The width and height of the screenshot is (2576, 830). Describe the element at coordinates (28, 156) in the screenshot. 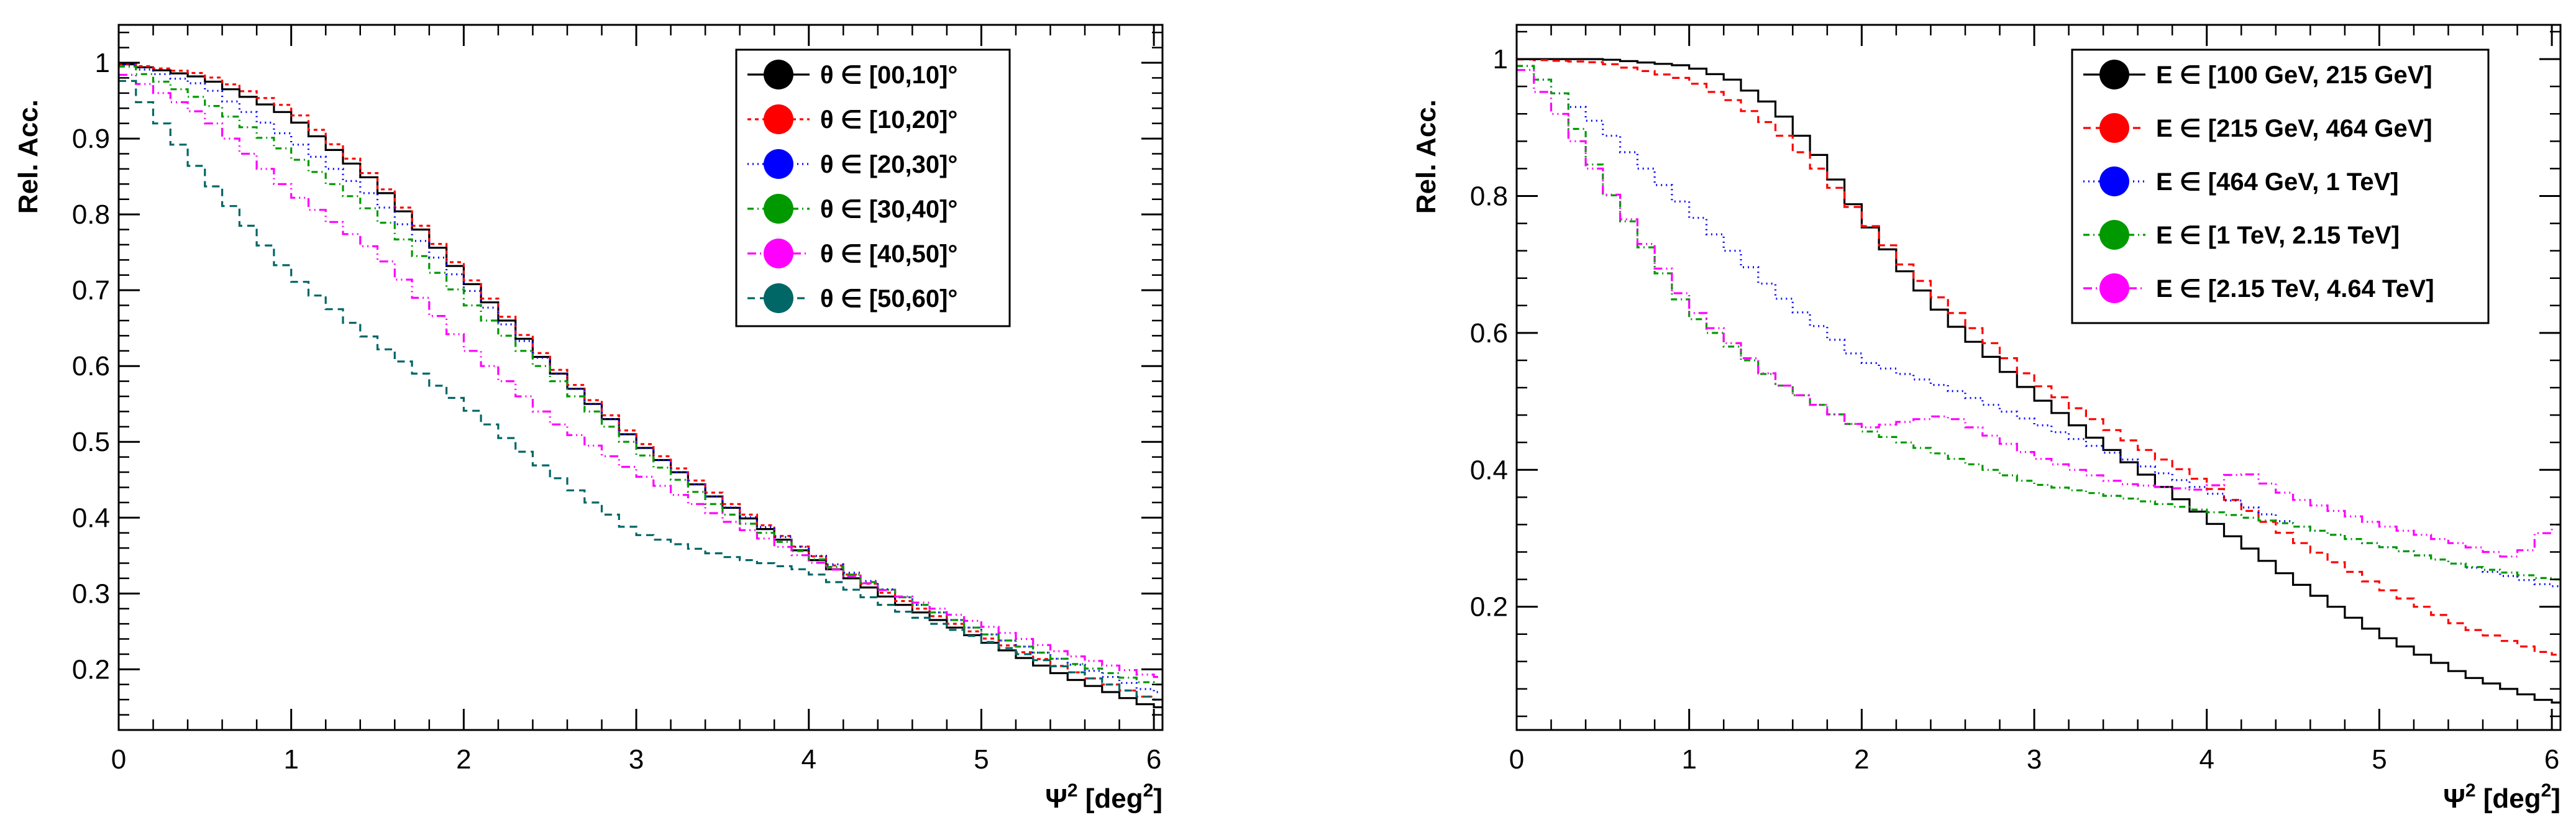

I see `left-chart-ylabel: Rel. Acc.` at that location.